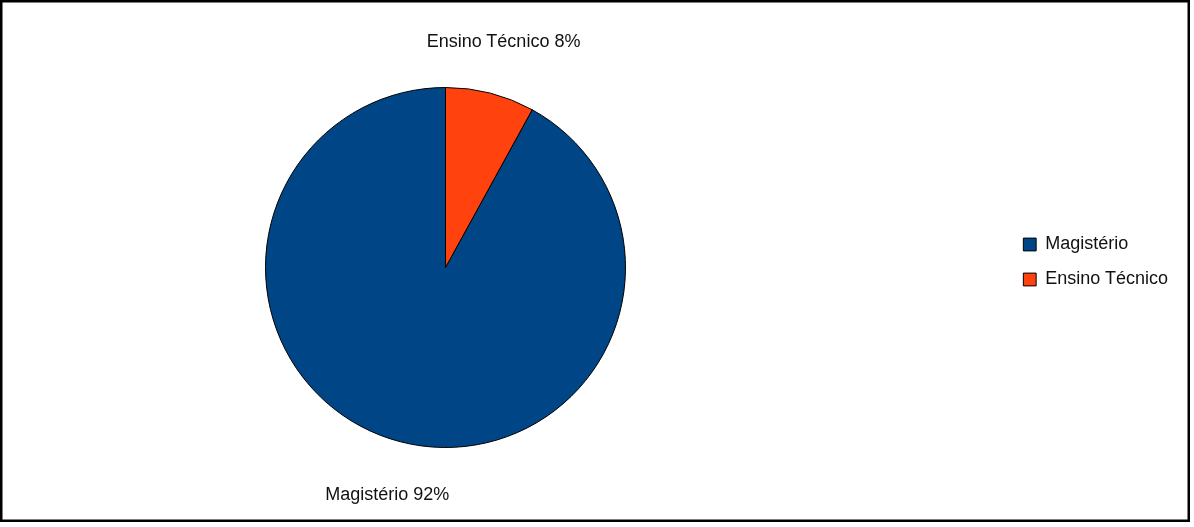 The width and height of the screenshot is (1194, 527). What do you see at coordinates (503, 40) in the screenshot?
I see `data-label: Ensino Técnico 8%` at bounding box center [503, 40].